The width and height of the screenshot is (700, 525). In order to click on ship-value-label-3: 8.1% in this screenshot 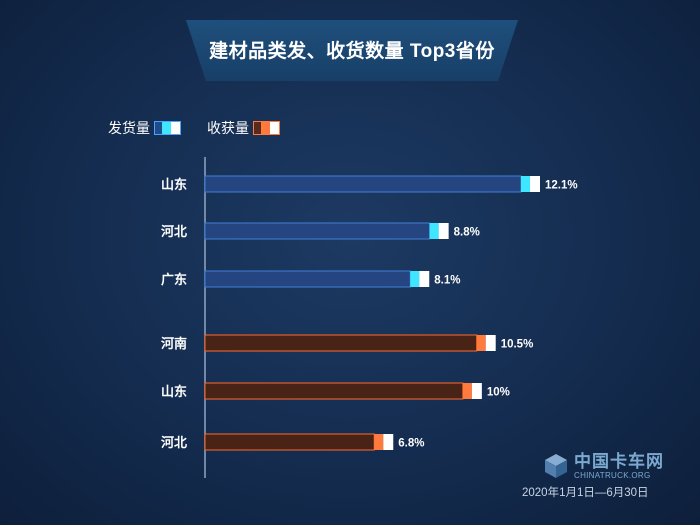, I will do `click(447, 281)`.